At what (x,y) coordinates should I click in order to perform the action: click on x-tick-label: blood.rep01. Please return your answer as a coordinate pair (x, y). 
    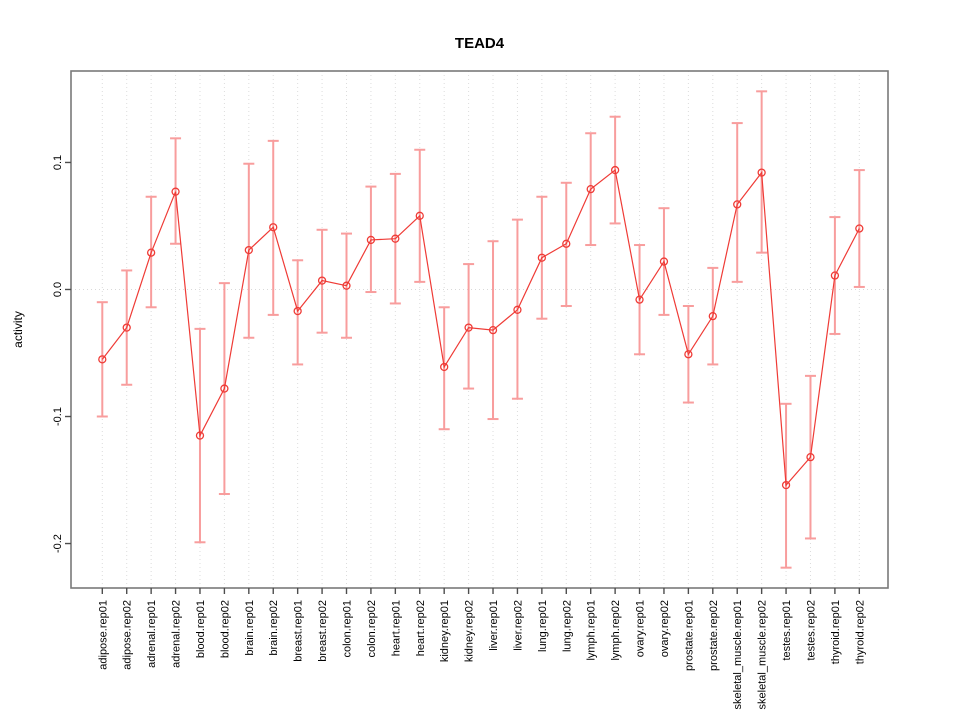
    Looking at the image, I should click on (201, 629).